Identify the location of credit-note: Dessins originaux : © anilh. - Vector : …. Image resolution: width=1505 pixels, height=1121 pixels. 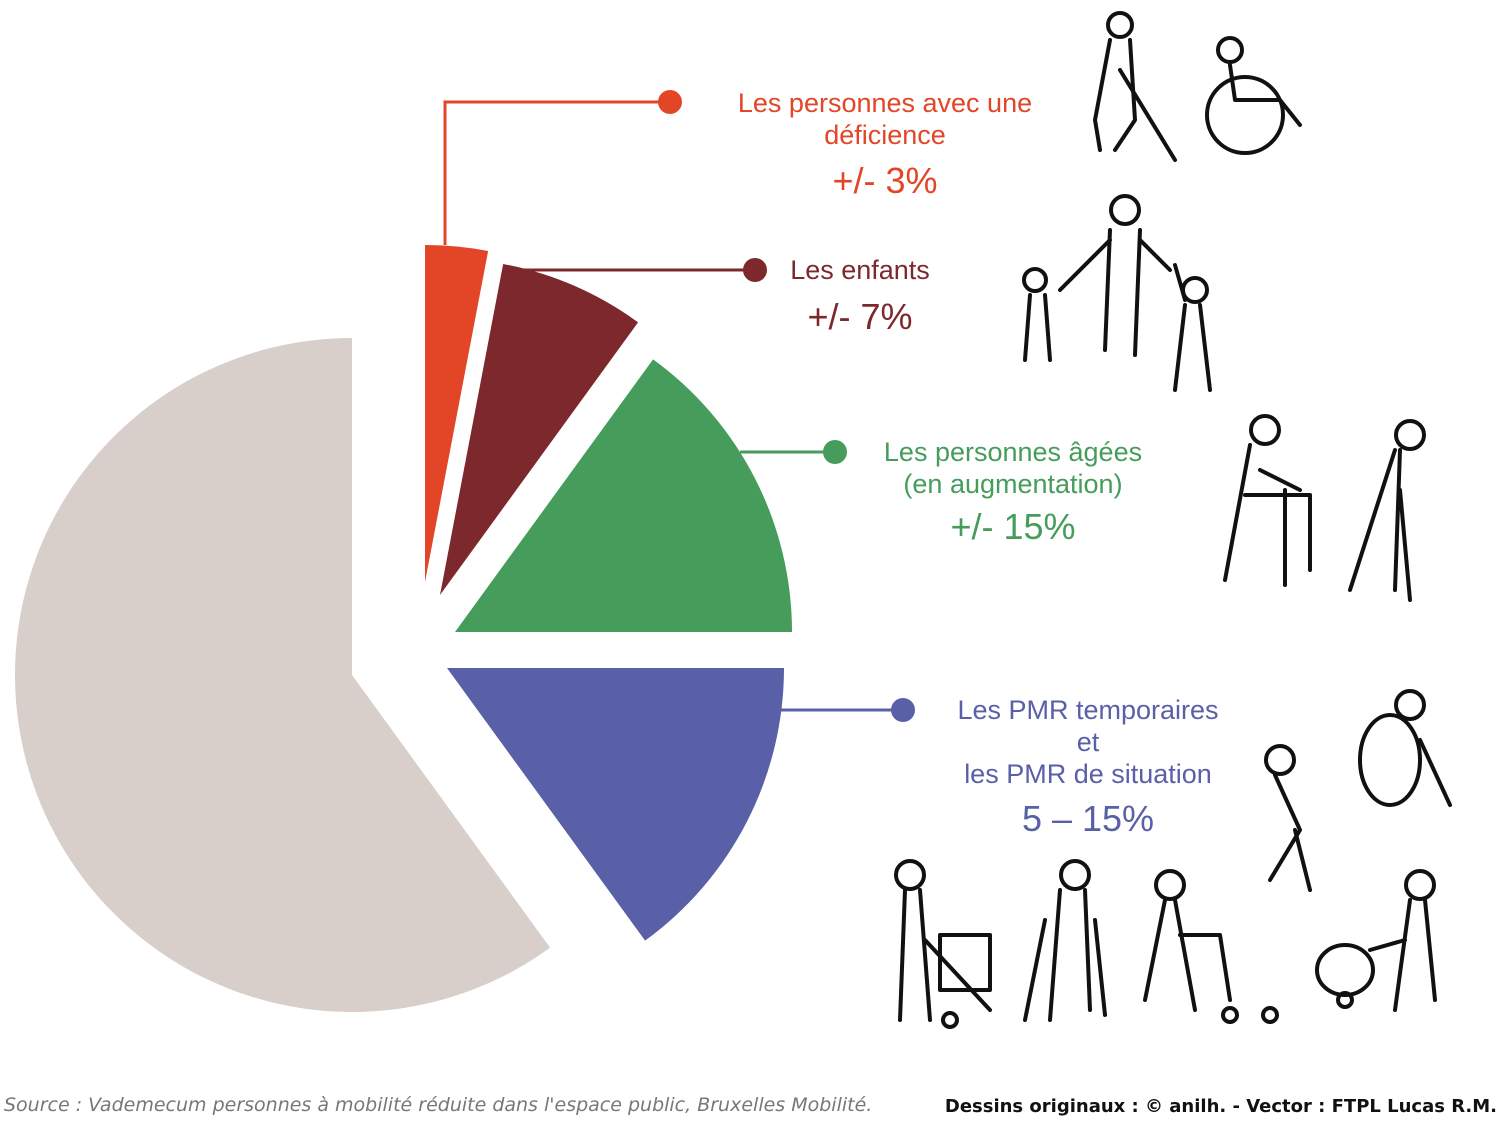
(1220, 1106).